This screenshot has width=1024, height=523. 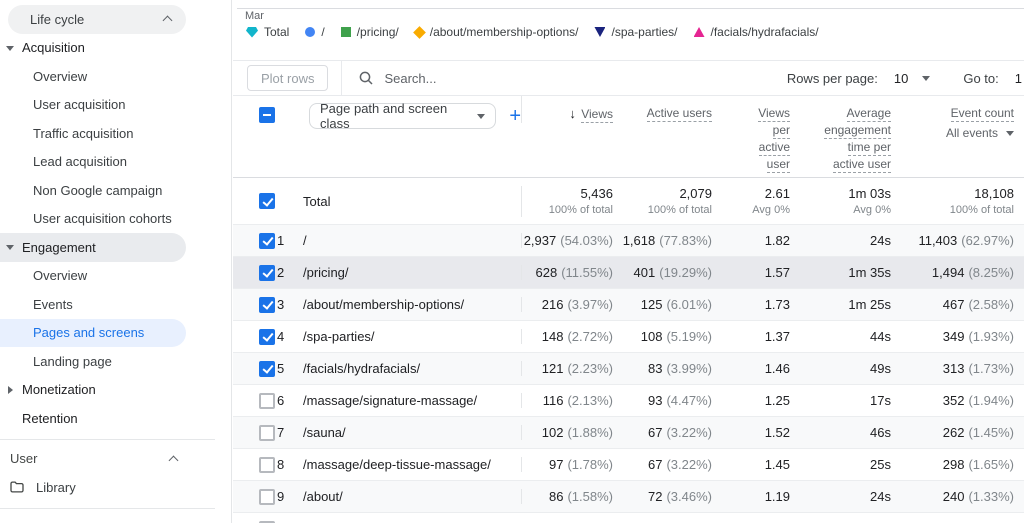 What do you see at coordinates (115, 487) in the screenshot?
I see `sidebar-item-library: Library` at bounding box center [115, 487].